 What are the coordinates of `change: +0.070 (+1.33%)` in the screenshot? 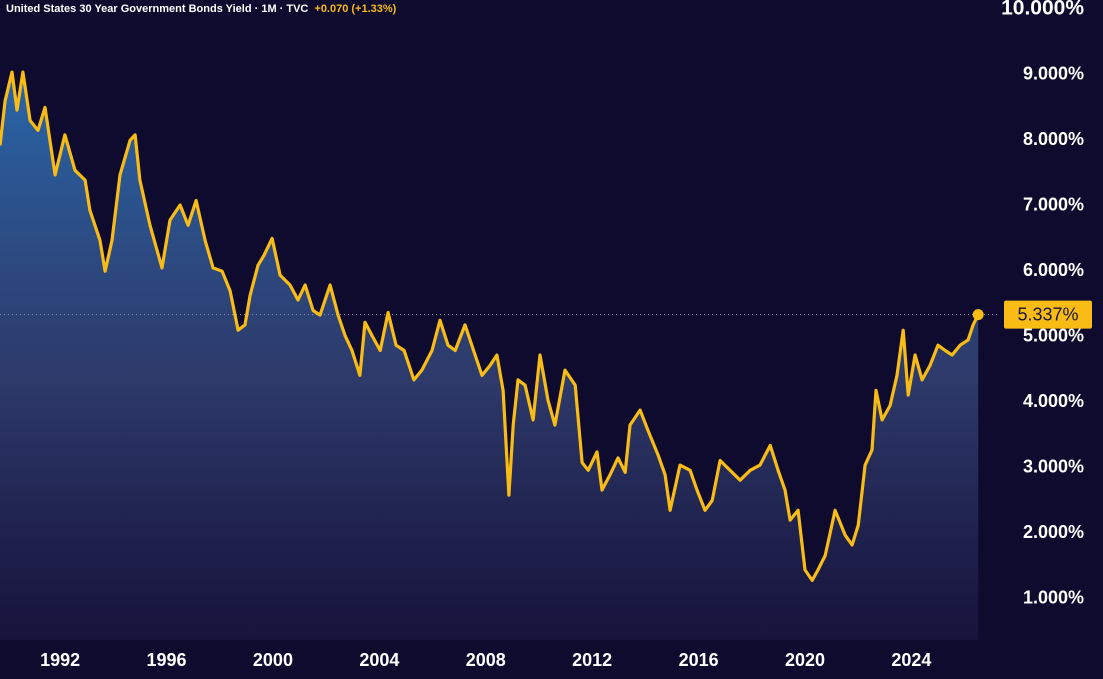 It's located at (355, 9).